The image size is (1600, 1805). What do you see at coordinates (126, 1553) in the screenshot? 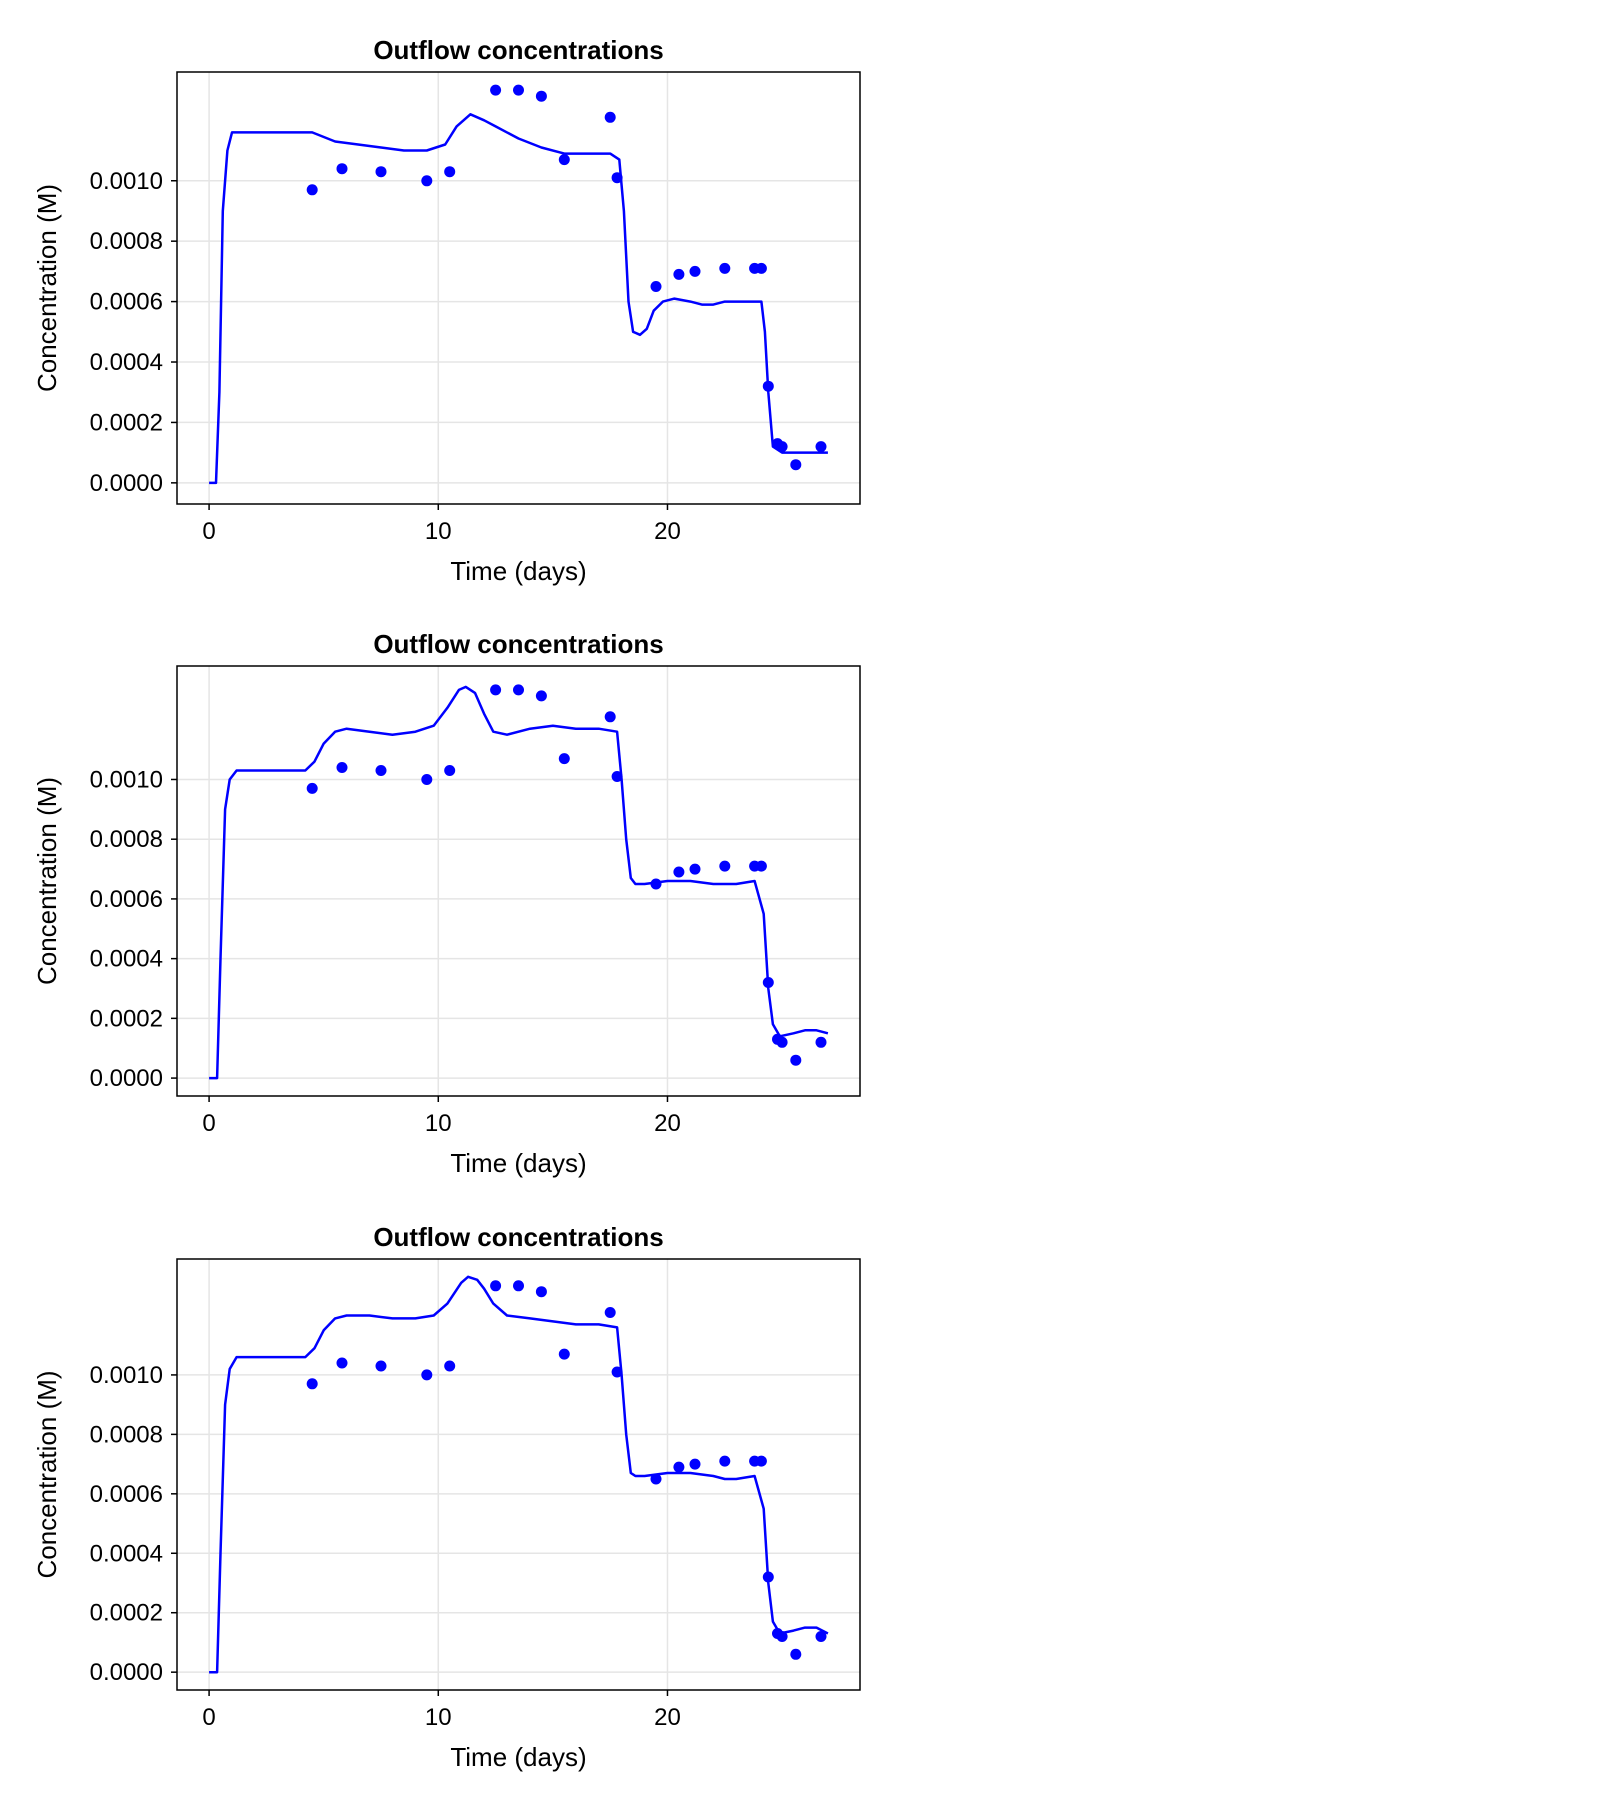
I see `chart-3-y-tick-label-2: 0.0004` at bounding box center [126, 1553].